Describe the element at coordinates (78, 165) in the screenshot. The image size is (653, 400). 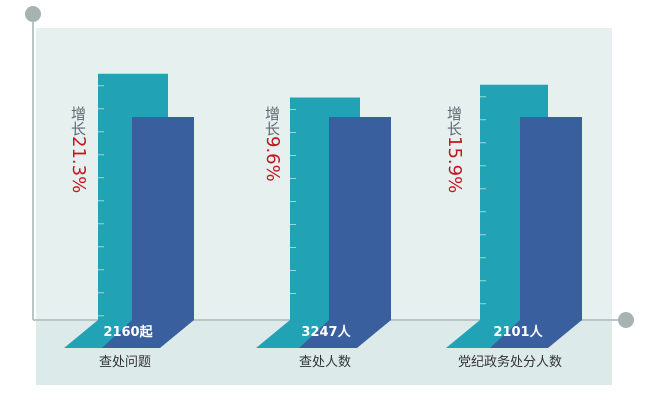
I see `growth-value: 21.3%` at that location.